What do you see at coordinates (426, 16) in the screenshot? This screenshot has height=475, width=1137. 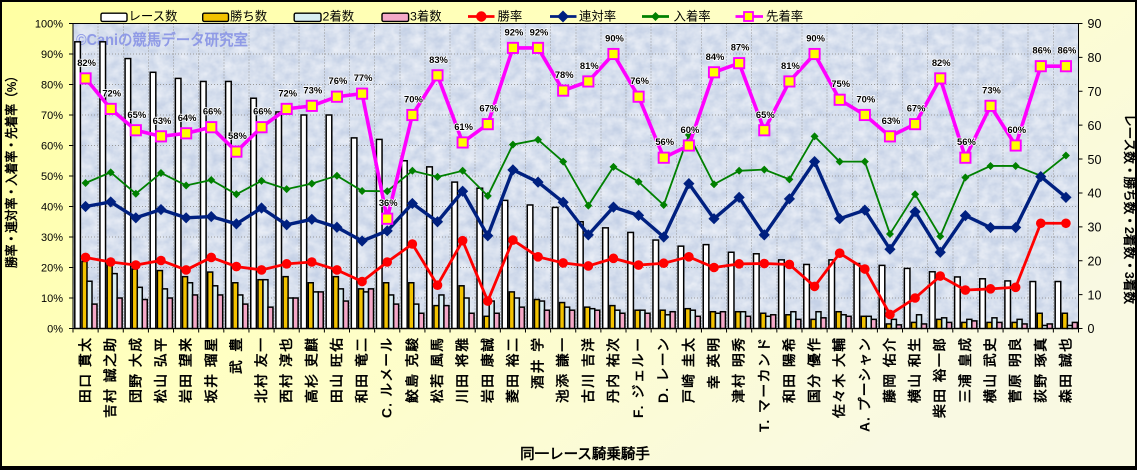 I see `svg-text: 3着数` at bounding box center [426, 16].